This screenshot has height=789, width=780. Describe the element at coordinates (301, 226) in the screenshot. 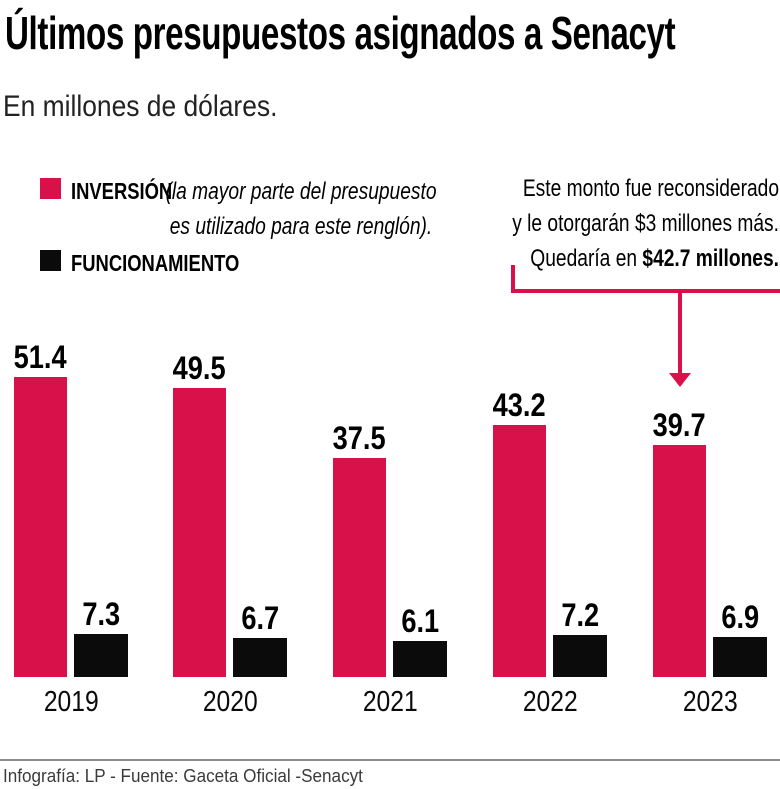

I see `legend-note-line2: es utilizado para este renglón).` at that location.